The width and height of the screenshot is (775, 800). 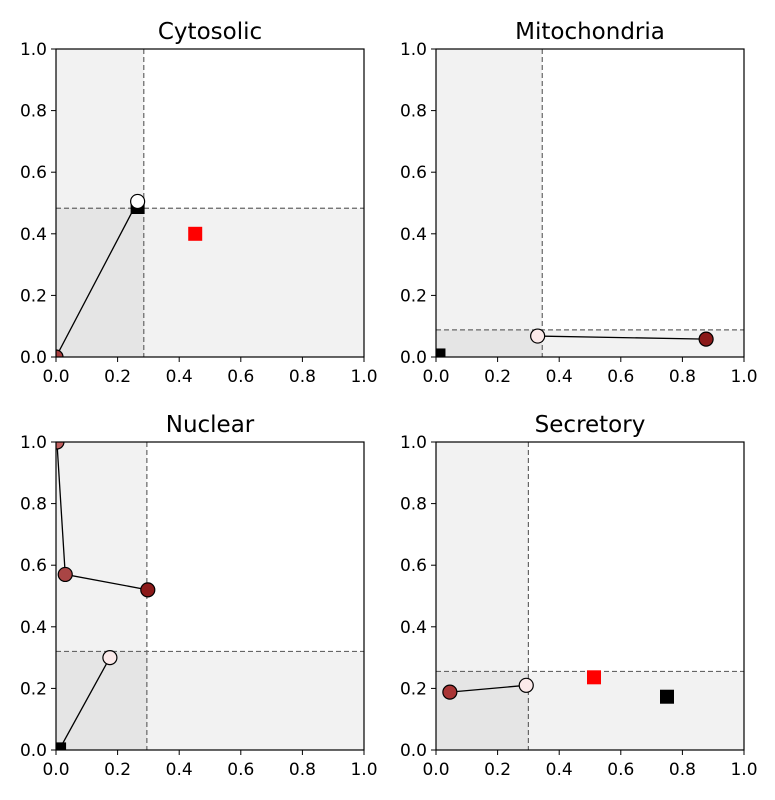 I want to click on subplot-title: Cytosolic, so click(x=210, y=32).